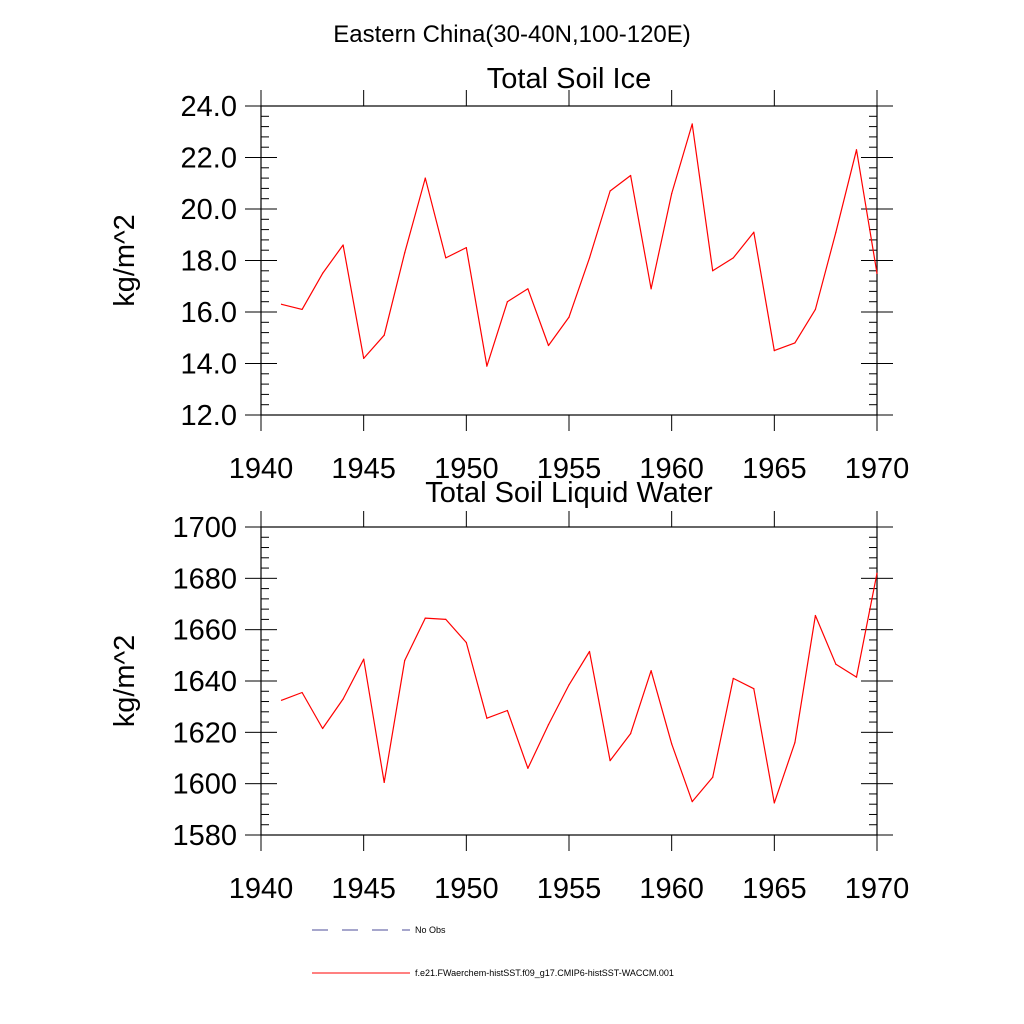 Image resolution: width=1024 pixels, height=1024 pixels. I want to click on chart-0-x-tick-label: 1940, so click(261, 469).